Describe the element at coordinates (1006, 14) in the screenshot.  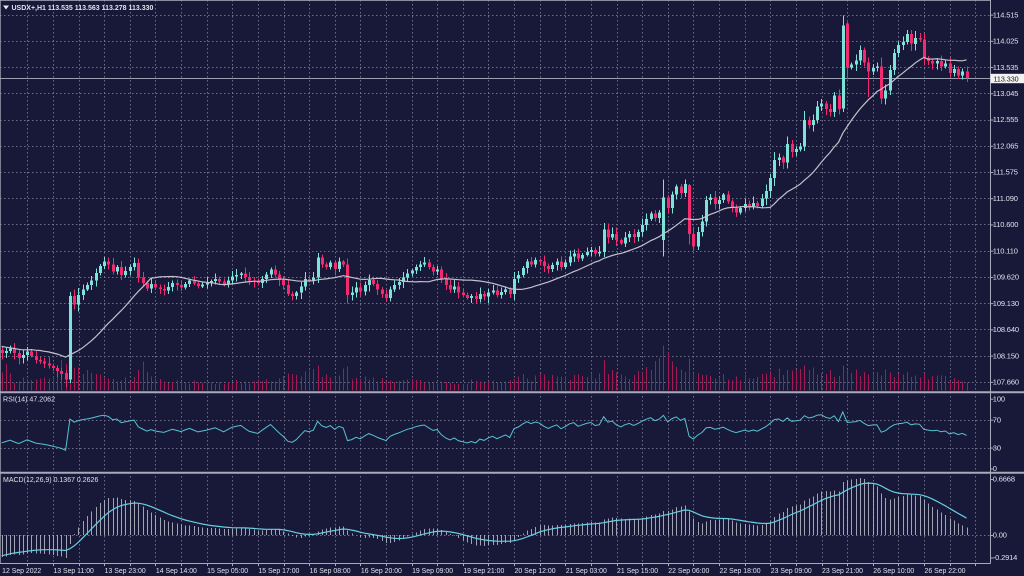
I see `svg-text: 114.515` at that location.